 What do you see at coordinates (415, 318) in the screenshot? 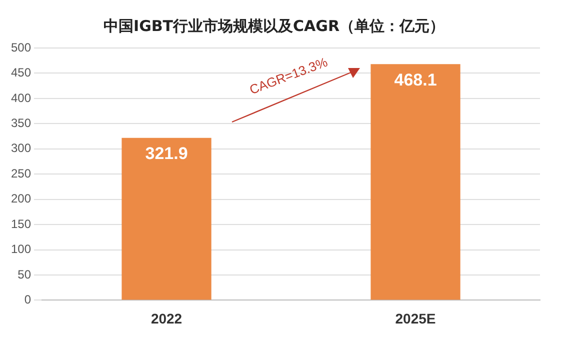
I see `x-tick-label: 2025E` at bounding box center [415, 318].